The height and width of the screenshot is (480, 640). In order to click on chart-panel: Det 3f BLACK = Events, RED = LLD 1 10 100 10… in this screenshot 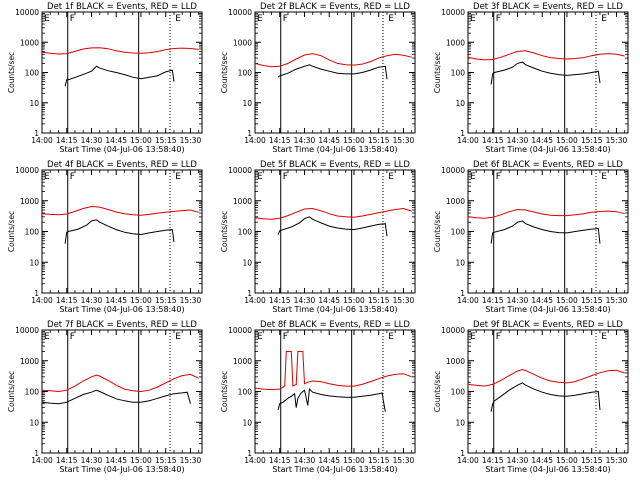, I will do `click(531, 78)`.